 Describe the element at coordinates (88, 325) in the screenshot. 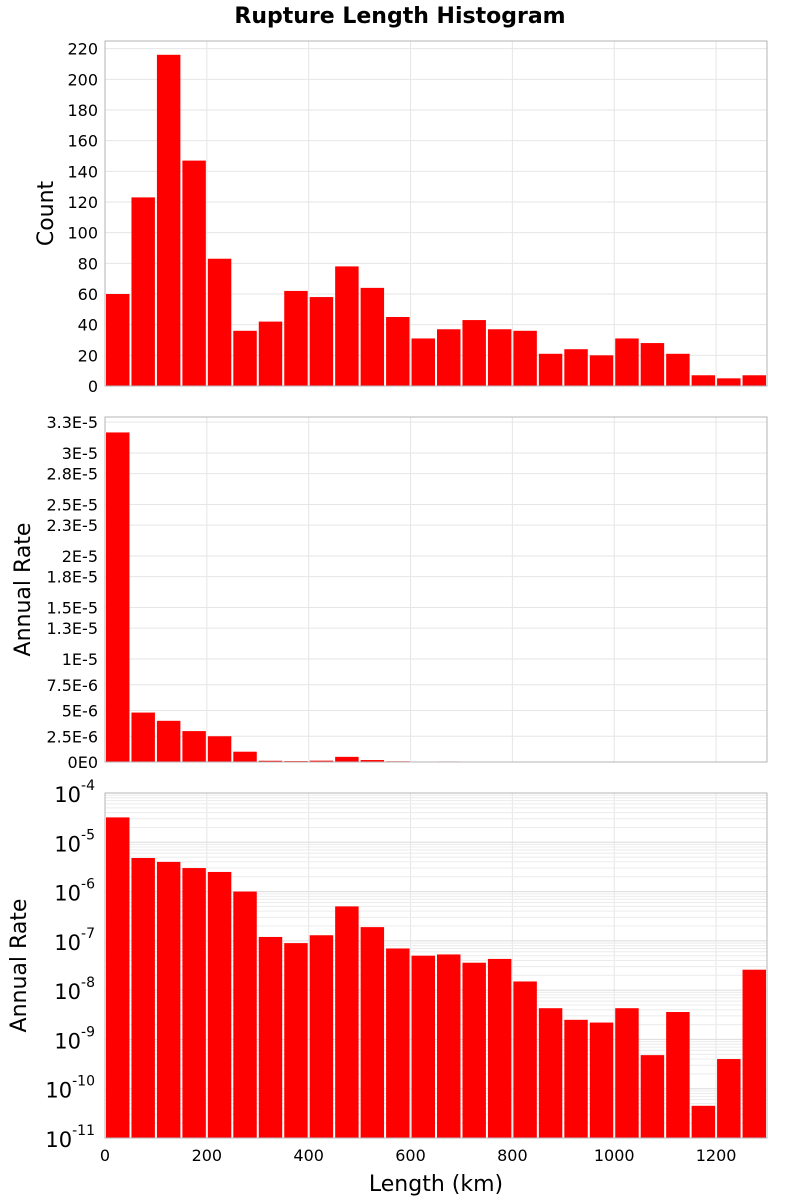

I see `y-tick-label: 40` at that location.